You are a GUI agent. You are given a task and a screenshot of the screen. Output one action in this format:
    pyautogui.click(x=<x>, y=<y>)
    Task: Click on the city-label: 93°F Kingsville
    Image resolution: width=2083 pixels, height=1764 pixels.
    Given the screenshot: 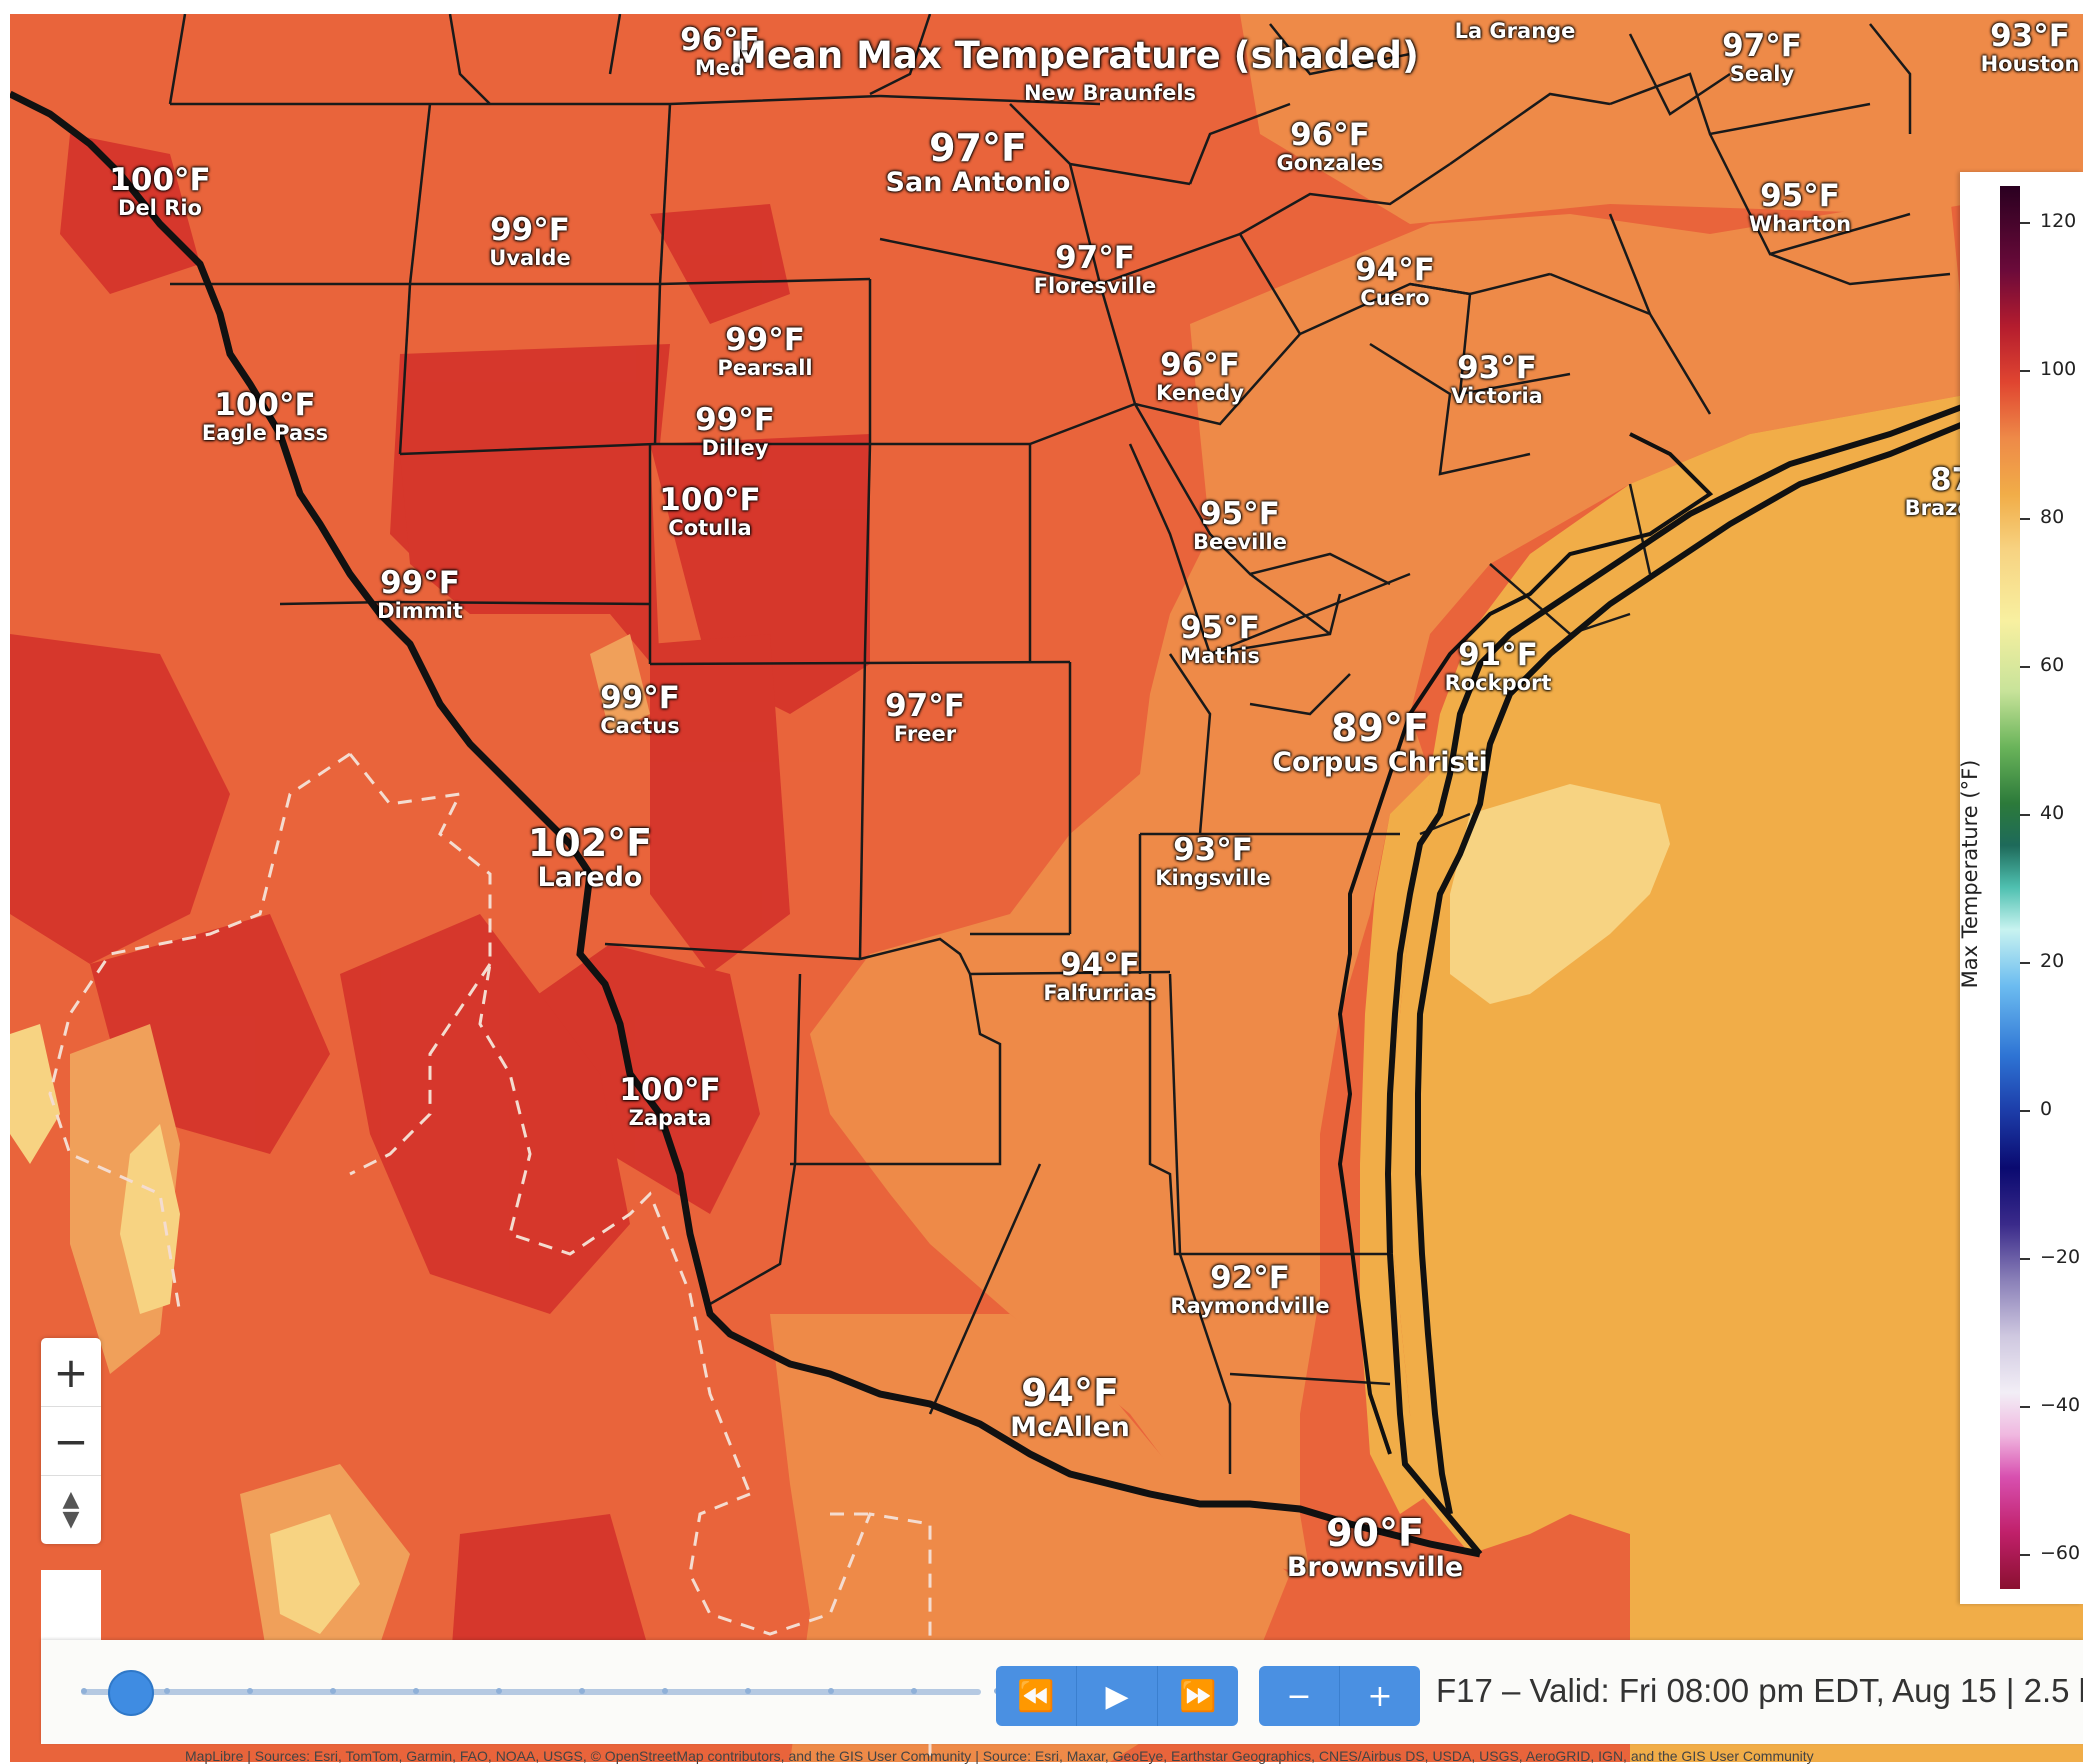 What is the action you would take?
    pyautogui.click(x=1212, y=861)
    